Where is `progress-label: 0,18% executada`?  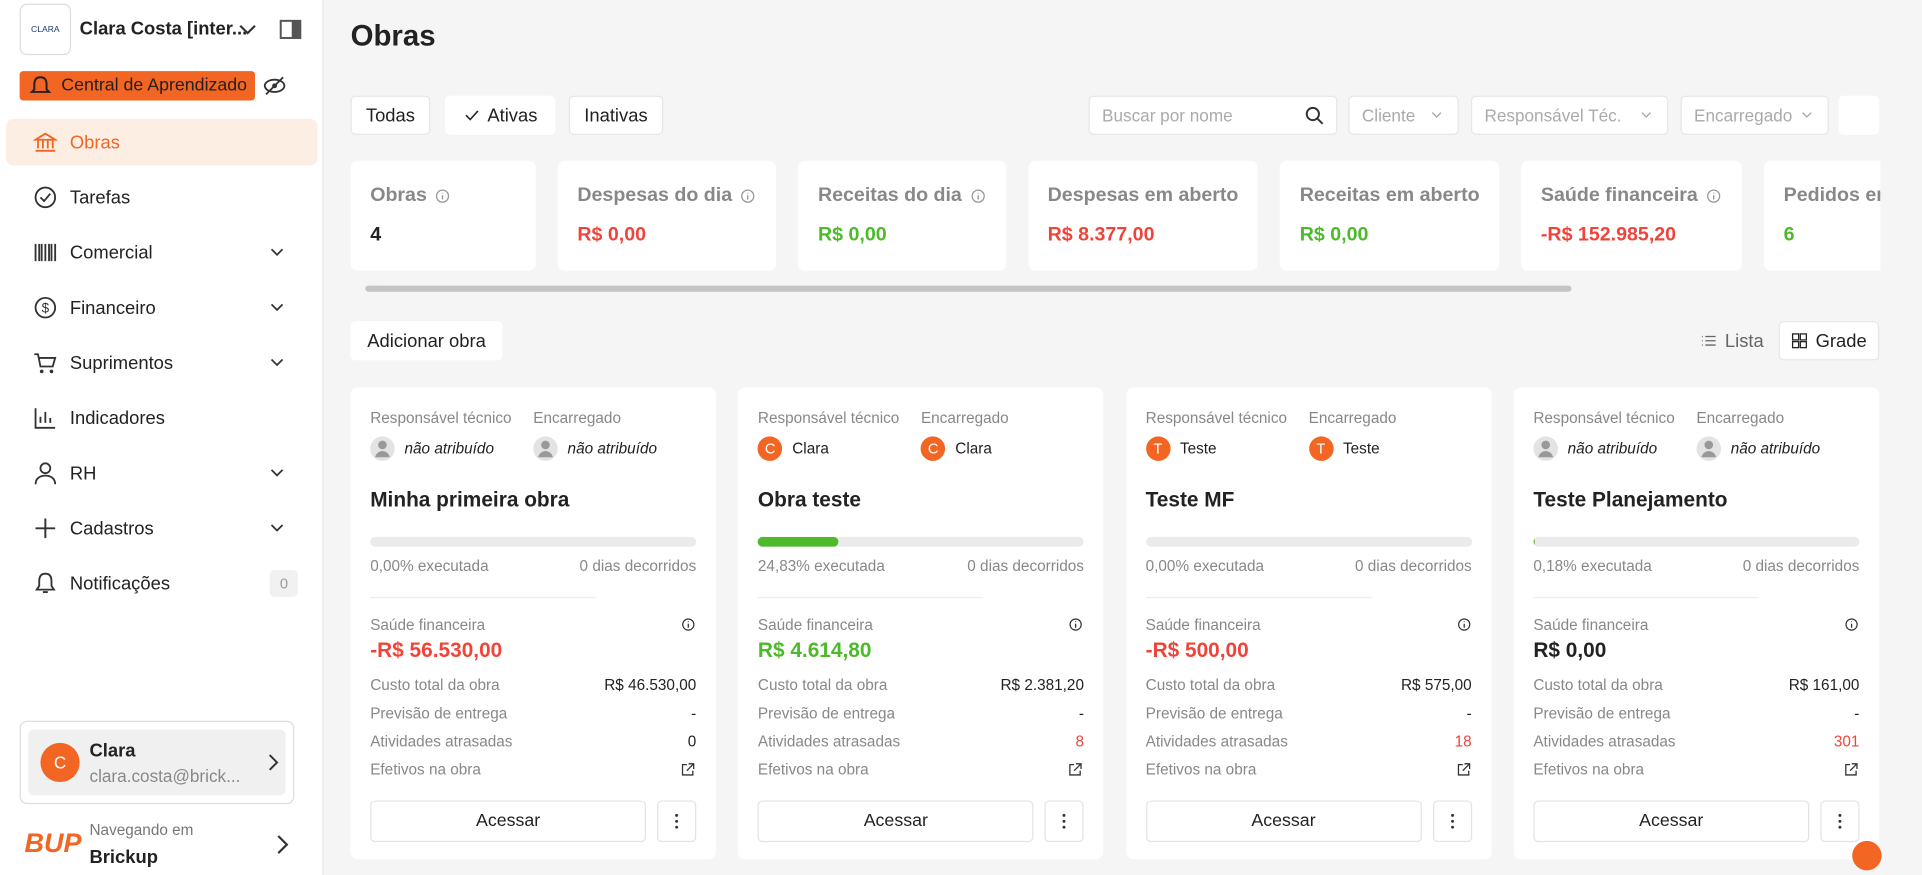
progress-label: 0,18% executada is located at coordinates (1592, 566).